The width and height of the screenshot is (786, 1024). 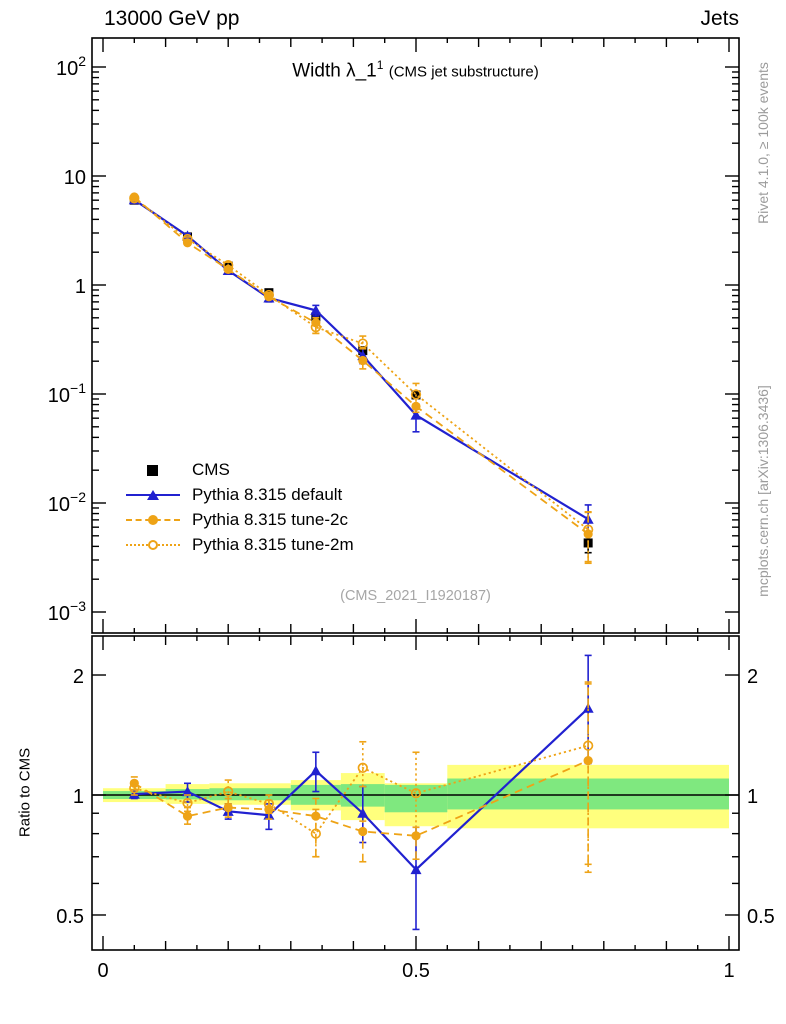 What do you see at coordinates (102, 971) in the screenshot?
I see `x-tick-label: 0` at bounding box center [102, 971].